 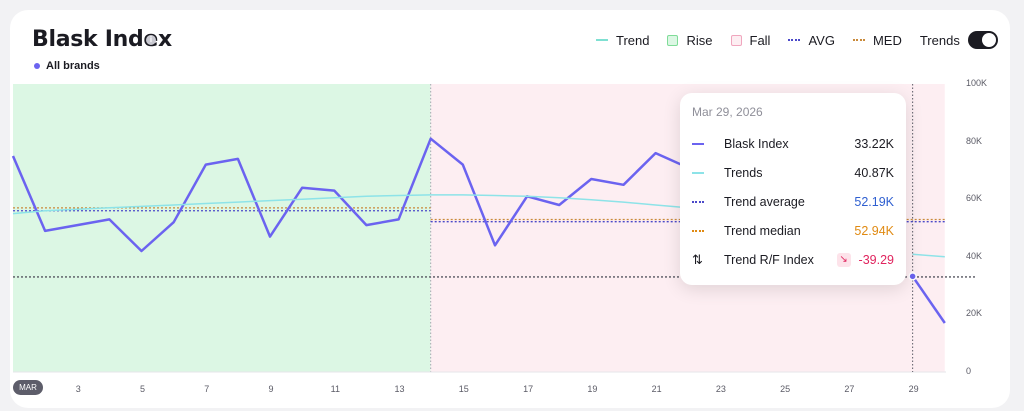 What do you see at coordinates (793, 144) in the screenshot?
I see `tooltip-row-index: Blask Index 33.22K` at bounding box center [793, 144].